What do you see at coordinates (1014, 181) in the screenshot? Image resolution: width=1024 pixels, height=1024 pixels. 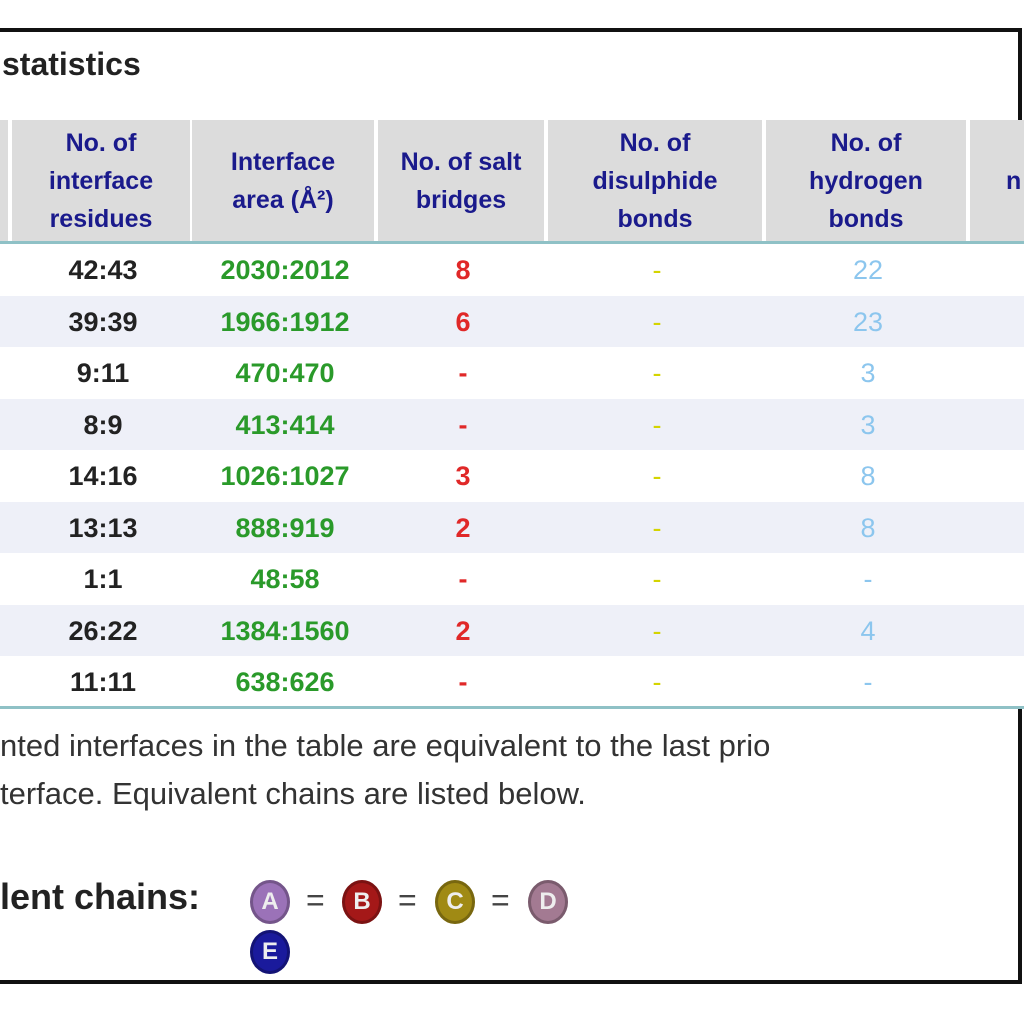 I see `header-text: n` at bounding box center [1014, 181].